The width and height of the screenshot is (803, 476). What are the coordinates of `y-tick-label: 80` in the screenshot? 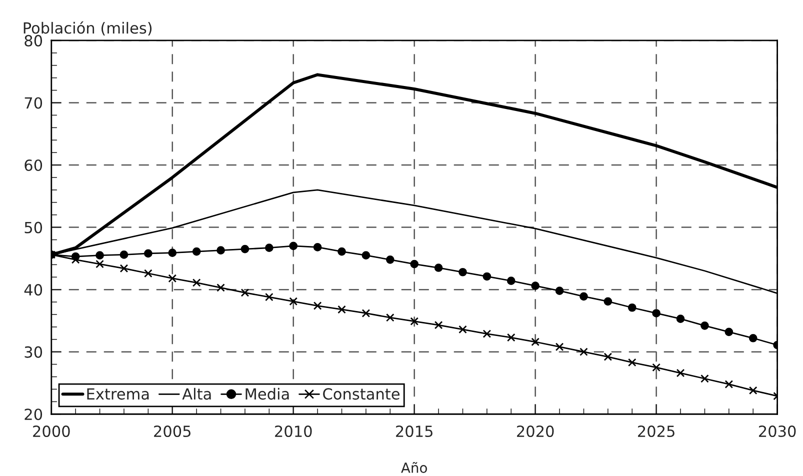 It's located at (33, 40).